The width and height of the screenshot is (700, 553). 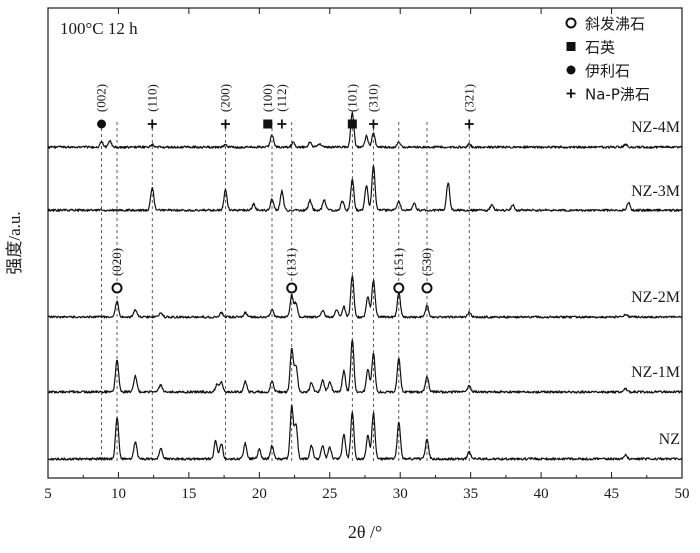 What do you see at coordinates (682, 494) in the screenshot?
I see `x-tick-label: 50` at bounding box center [682, 494].